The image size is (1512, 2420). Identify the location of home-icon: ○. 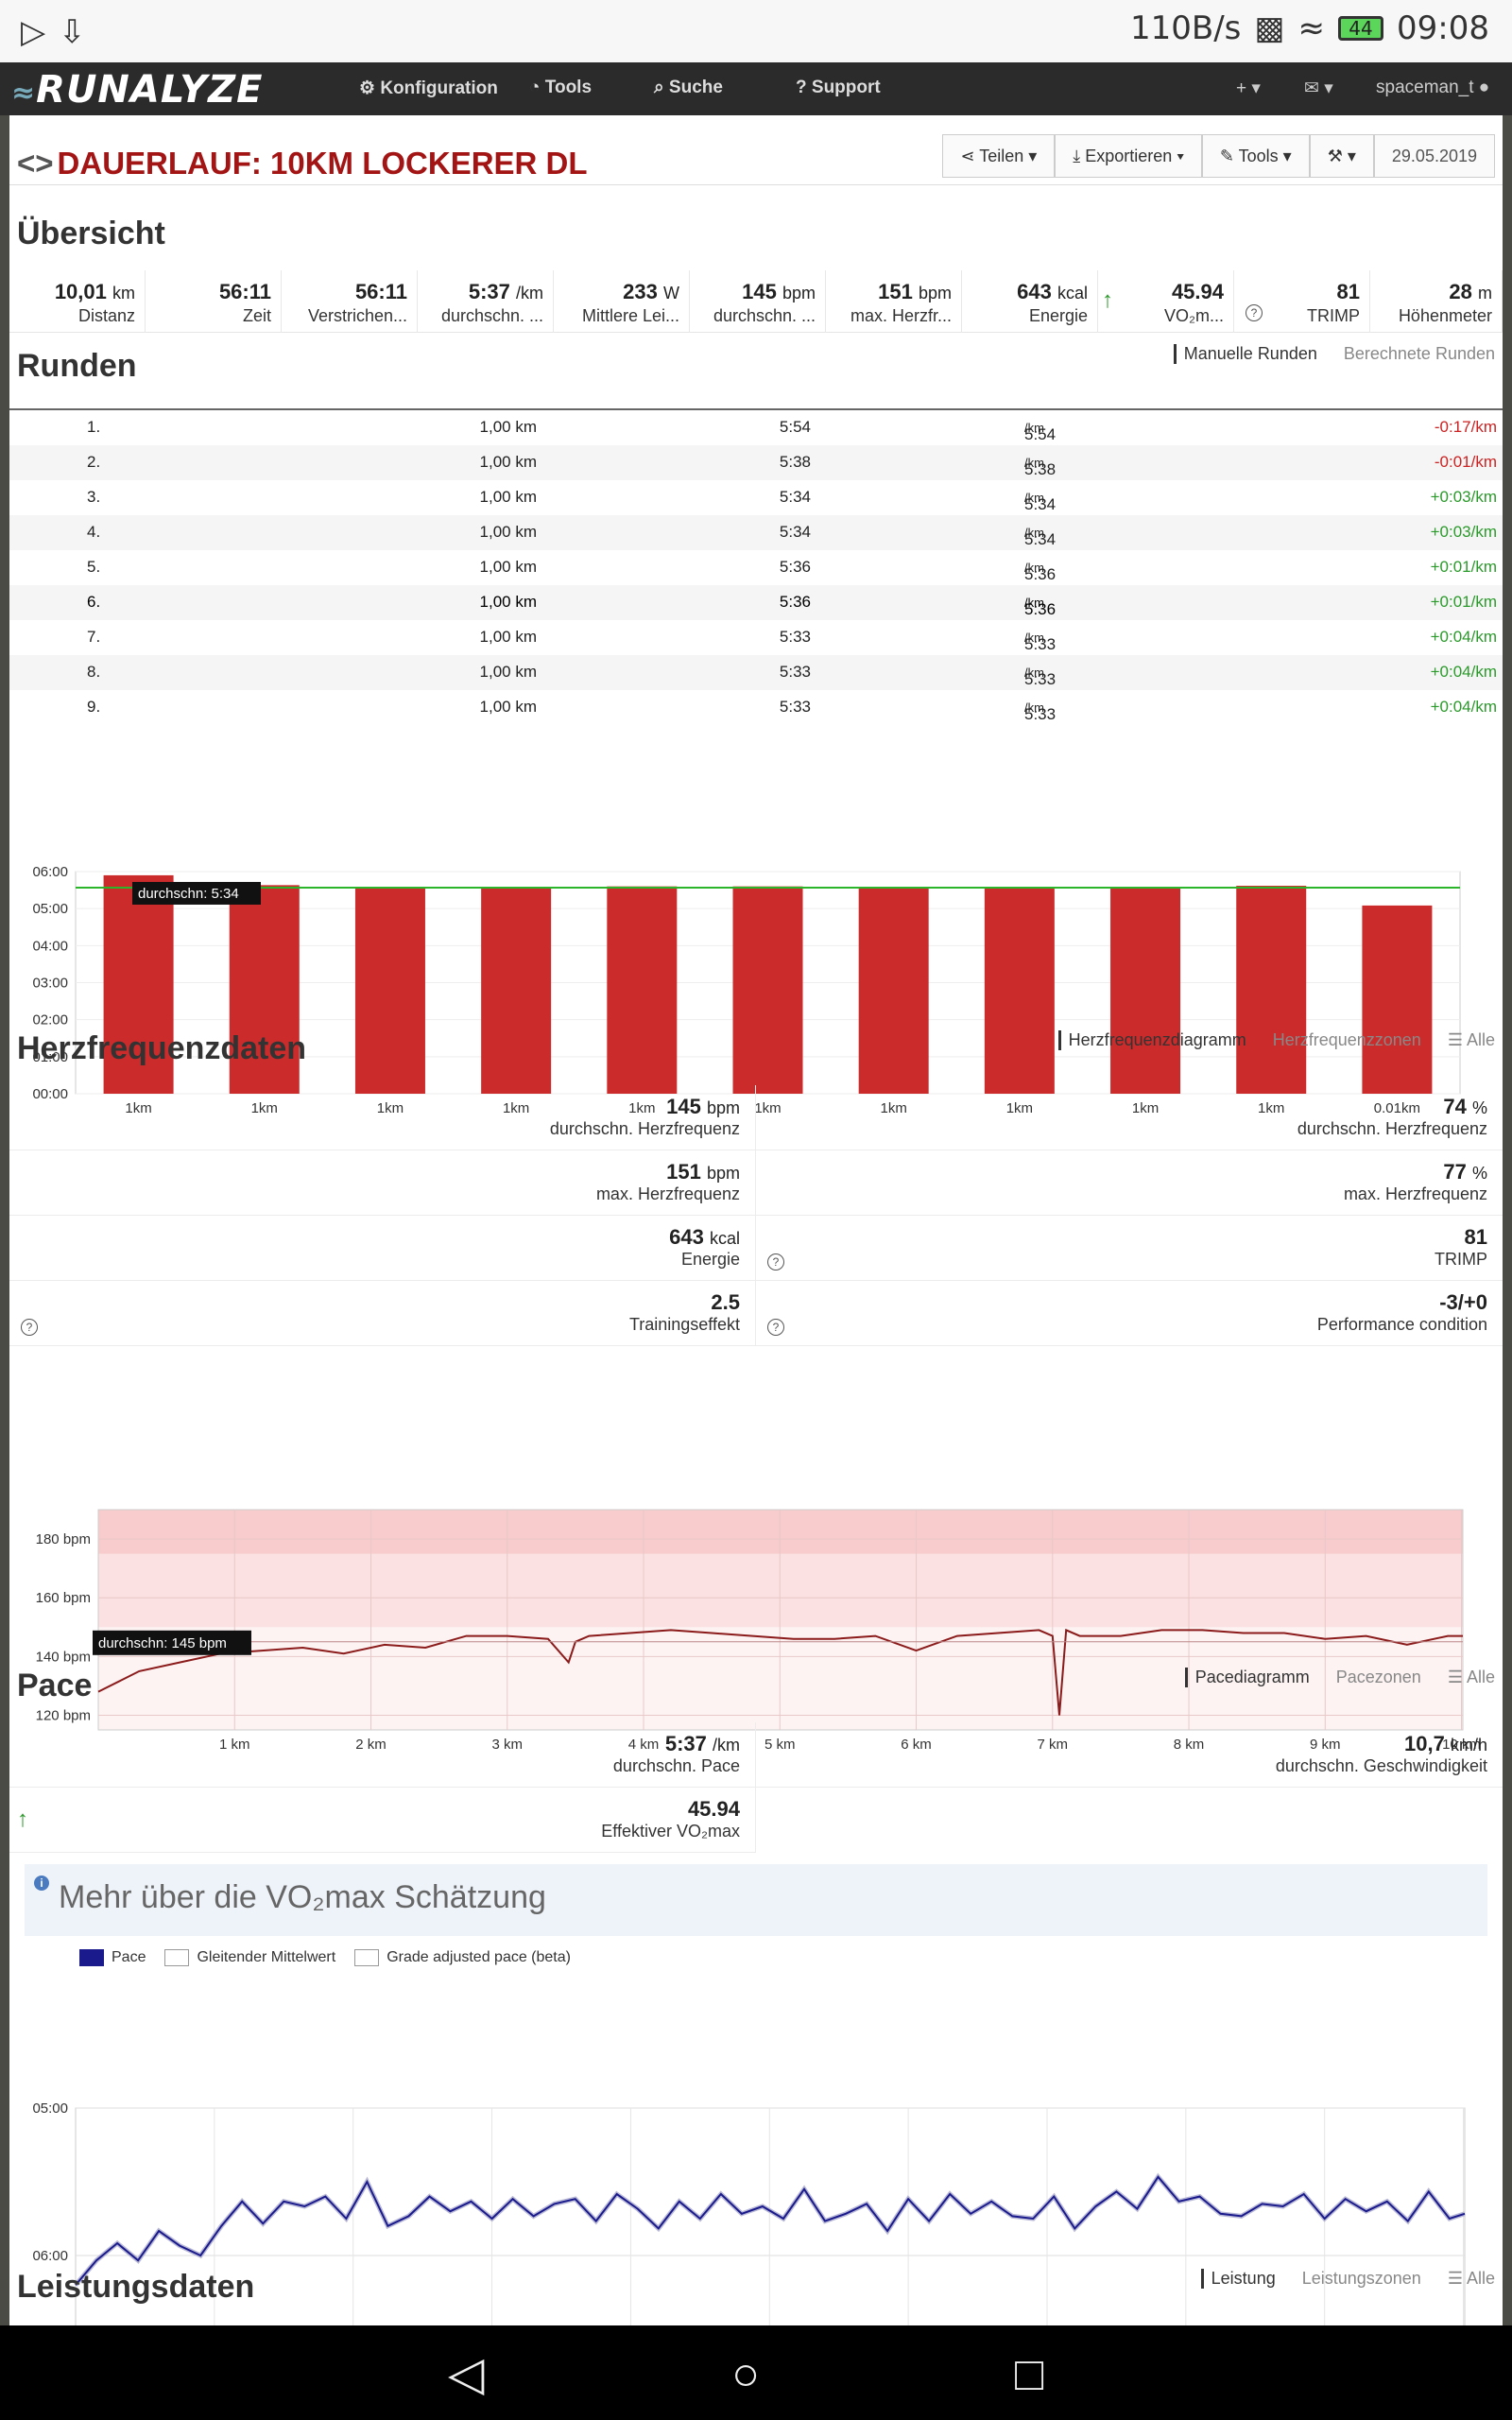
(746, 2373).